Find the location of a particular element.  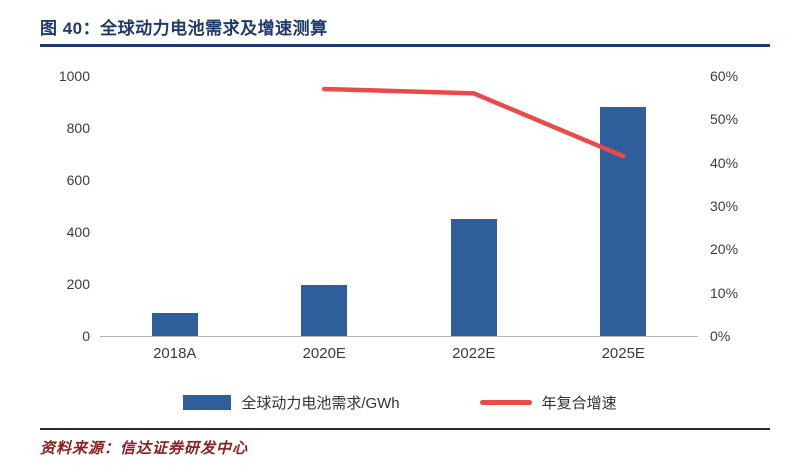

line-series-swatch is located at coordinates (505, 402).